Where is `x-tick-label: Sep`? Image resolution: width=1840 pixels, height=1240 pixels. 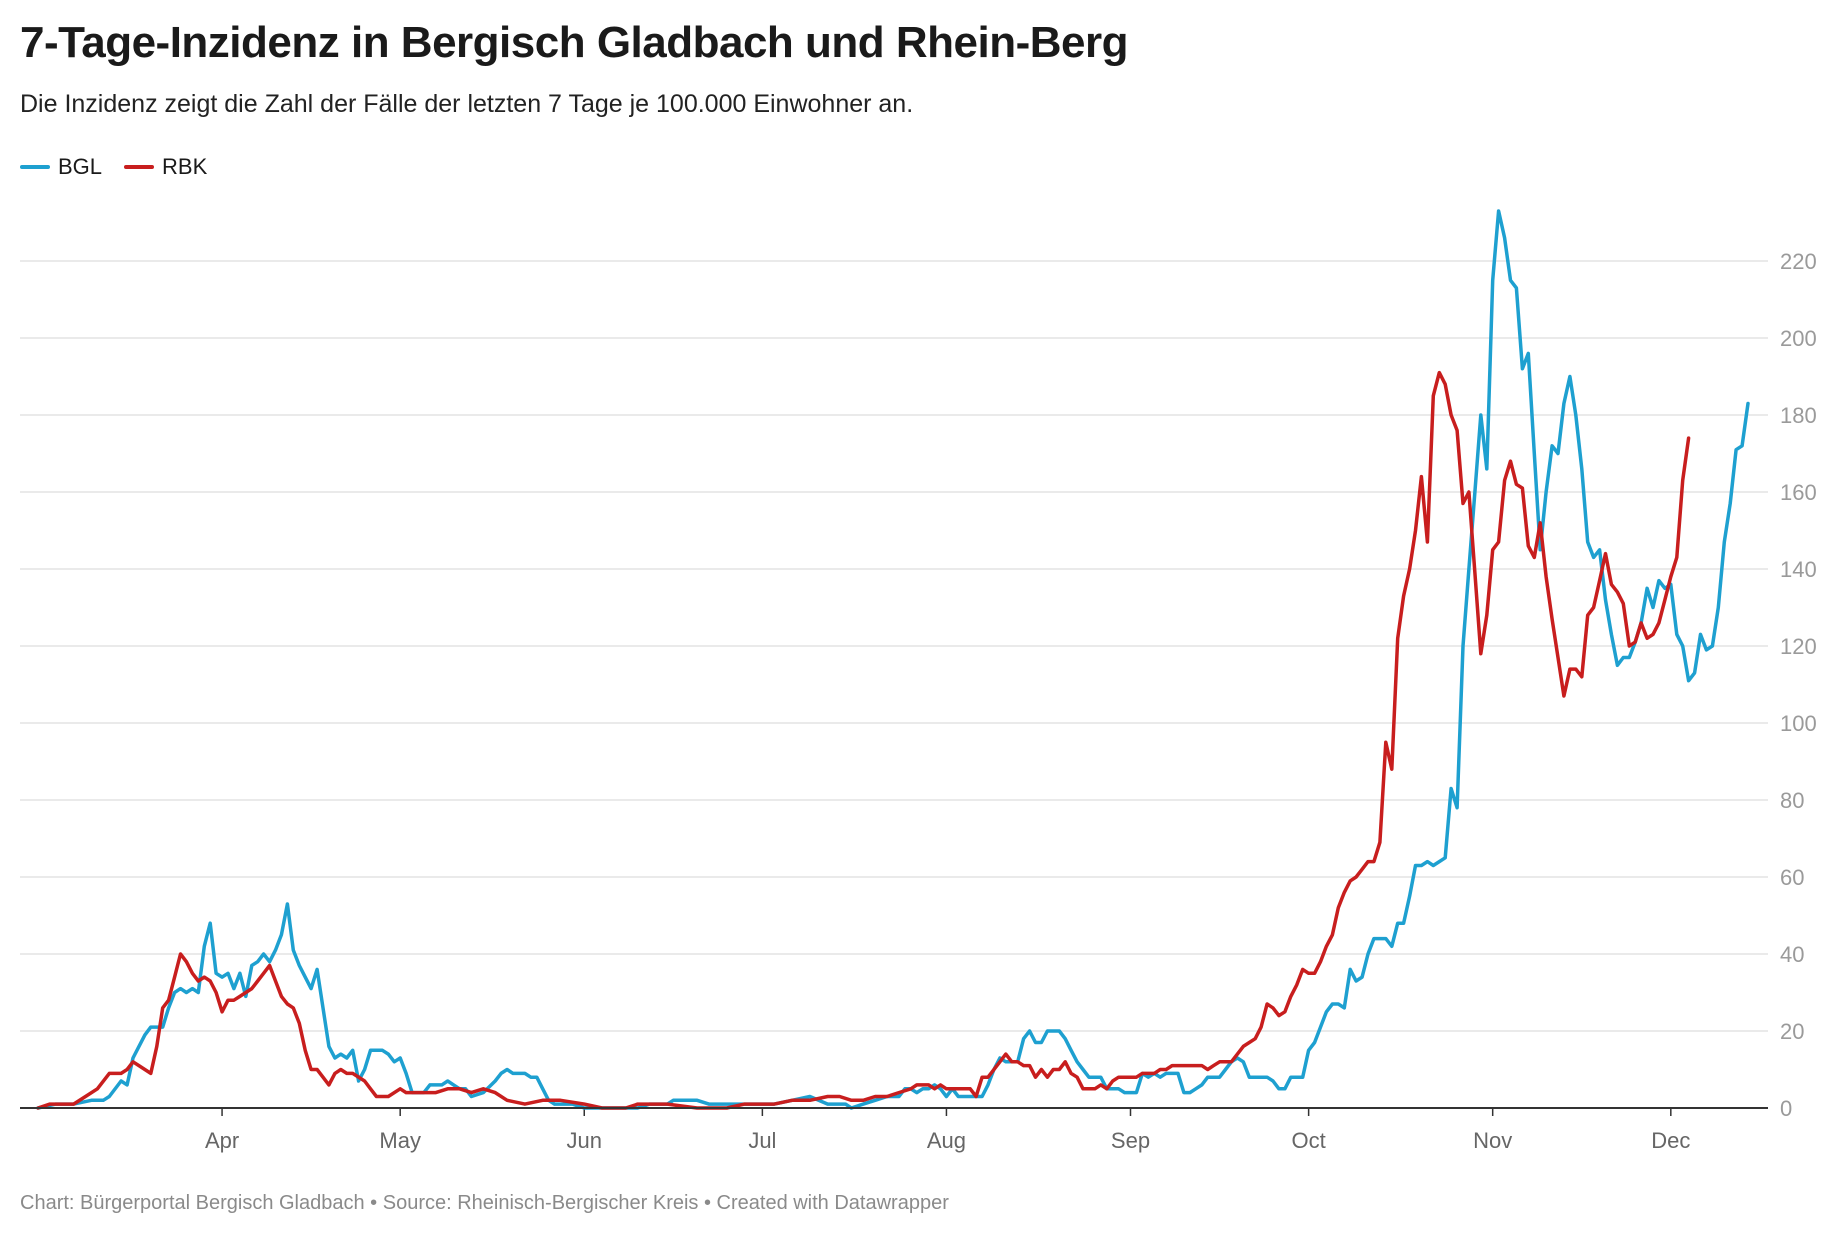
x-tick-label: Sep is located at coordinates (1130, 1140).